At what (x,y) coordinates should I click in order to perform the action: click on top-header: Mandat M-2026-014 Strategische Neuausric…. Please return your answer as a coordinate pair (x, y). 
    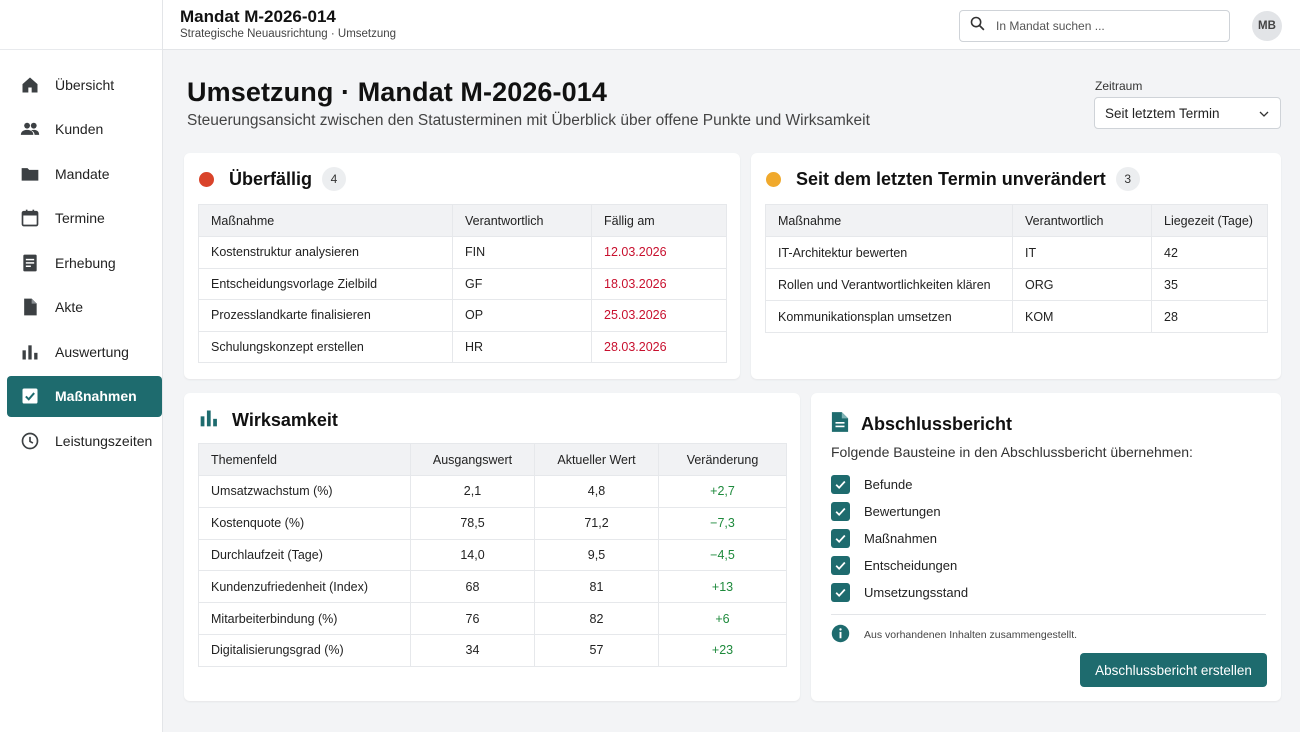
    Looking at the image, I should click on (731, 25).